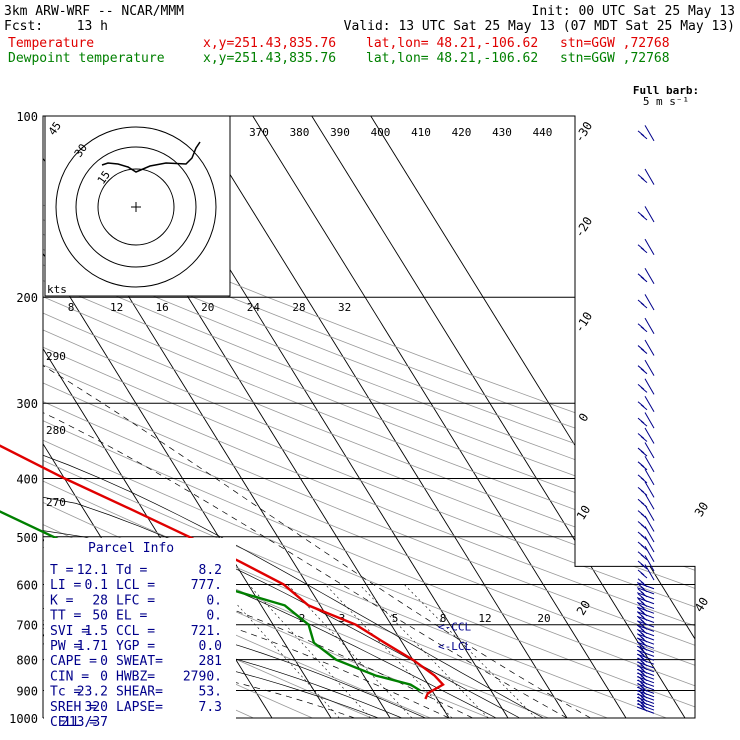 The height and width of the screenshot is (740, 740). Describe the element at coordinates (131, 548) in the screenshot. I see `parcel-info-title: Parcel Info` at that location.